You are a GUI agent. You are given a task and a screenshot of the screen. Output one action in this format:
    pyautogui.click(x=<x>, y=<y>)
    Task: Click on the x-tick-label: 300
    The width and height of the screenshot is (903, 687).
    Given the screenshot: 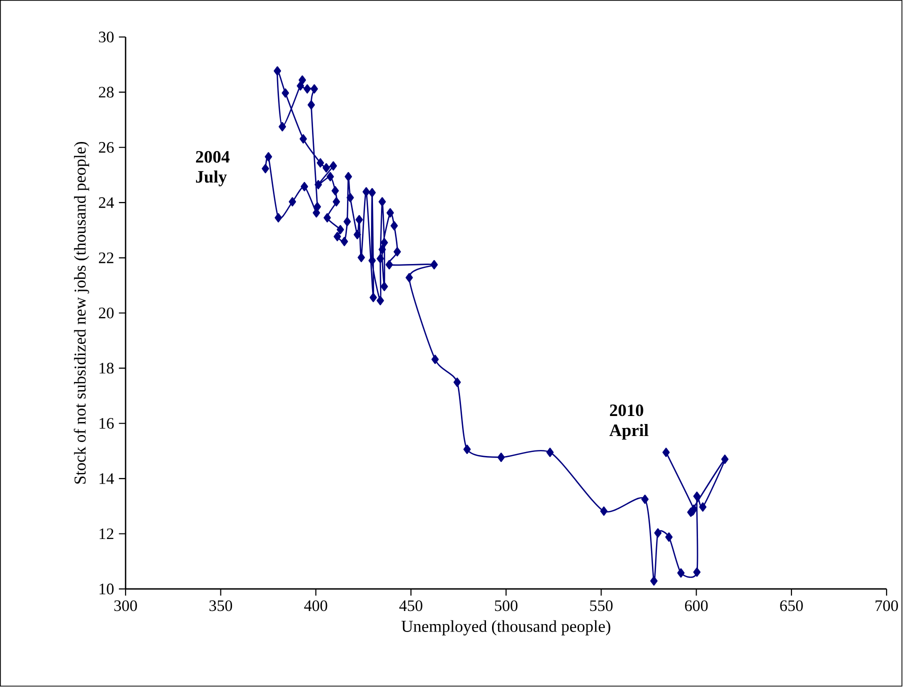 What is the action you would take?
    pyautogui.click(x=125, y=606)
    